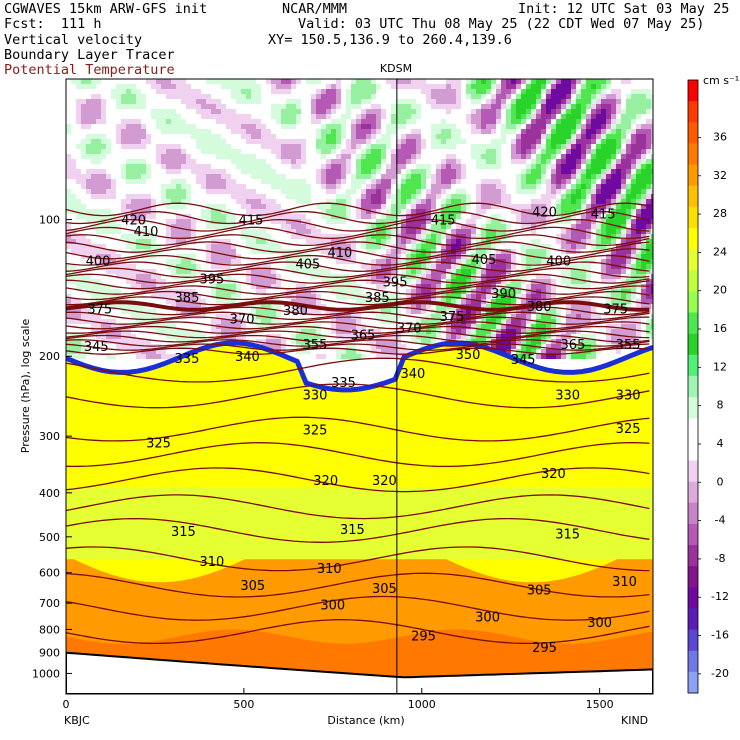  What do you see at coordinates (452, 317) in the screenshot?
I see `theta-label: 375` at bounding box center [452, 317].